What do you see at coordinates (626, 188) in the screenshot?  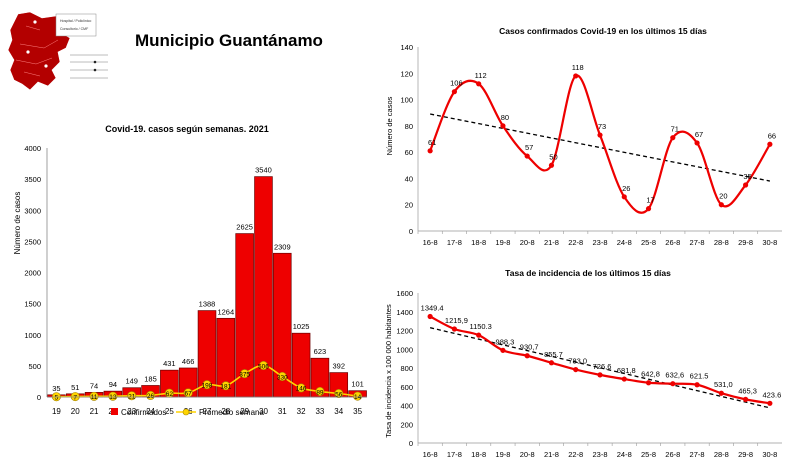 I see `c2-value-label: 26` at bounding box center [626, 188].